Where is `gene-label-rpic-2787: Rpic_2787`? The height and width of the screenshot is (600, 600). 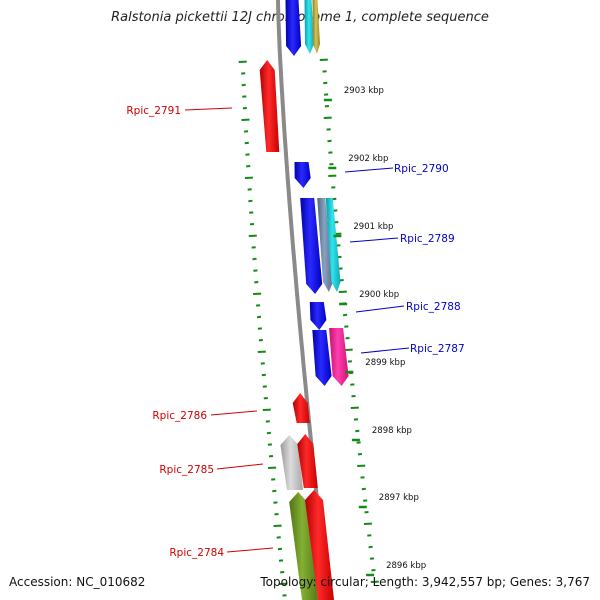
gene-label-rpic-2787: Rpic_2787 is located at coordinates (437, 349).